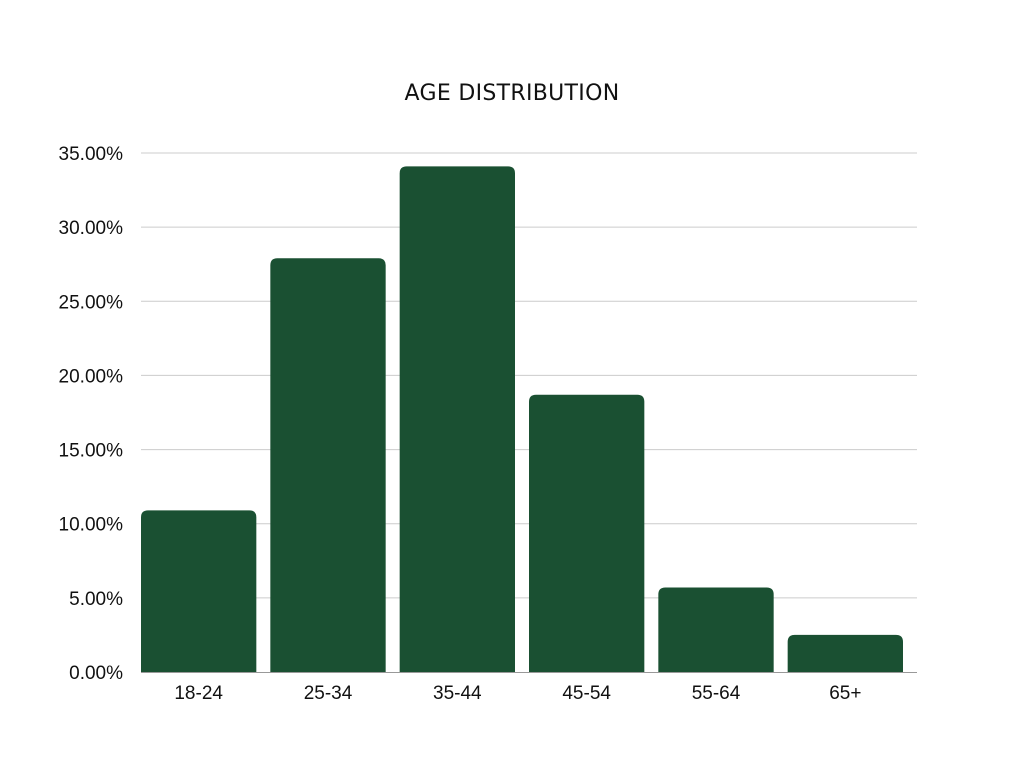  I want to click on y-tick-label: 0.00%, so click(96, 673).